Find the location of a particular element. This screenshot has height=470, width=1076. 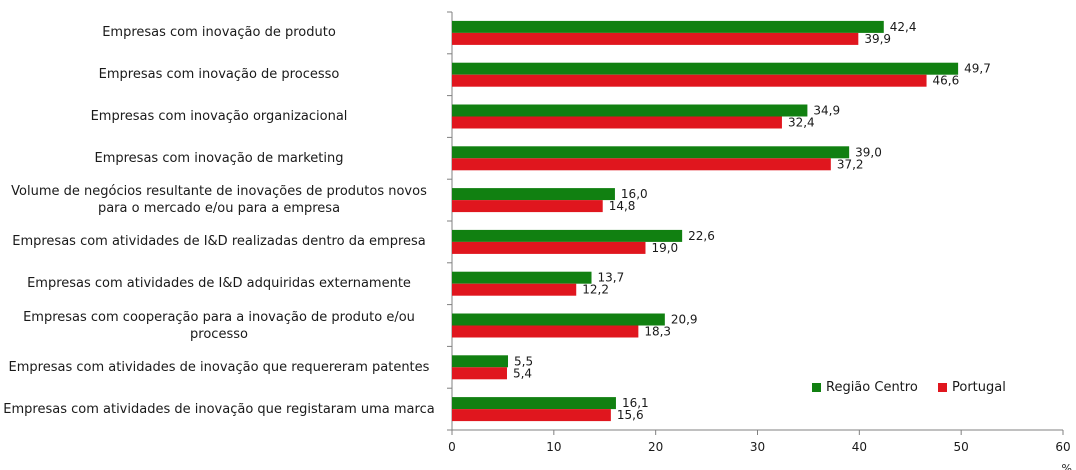

legend-item: Região Centro is located at coordinates (865, 387).